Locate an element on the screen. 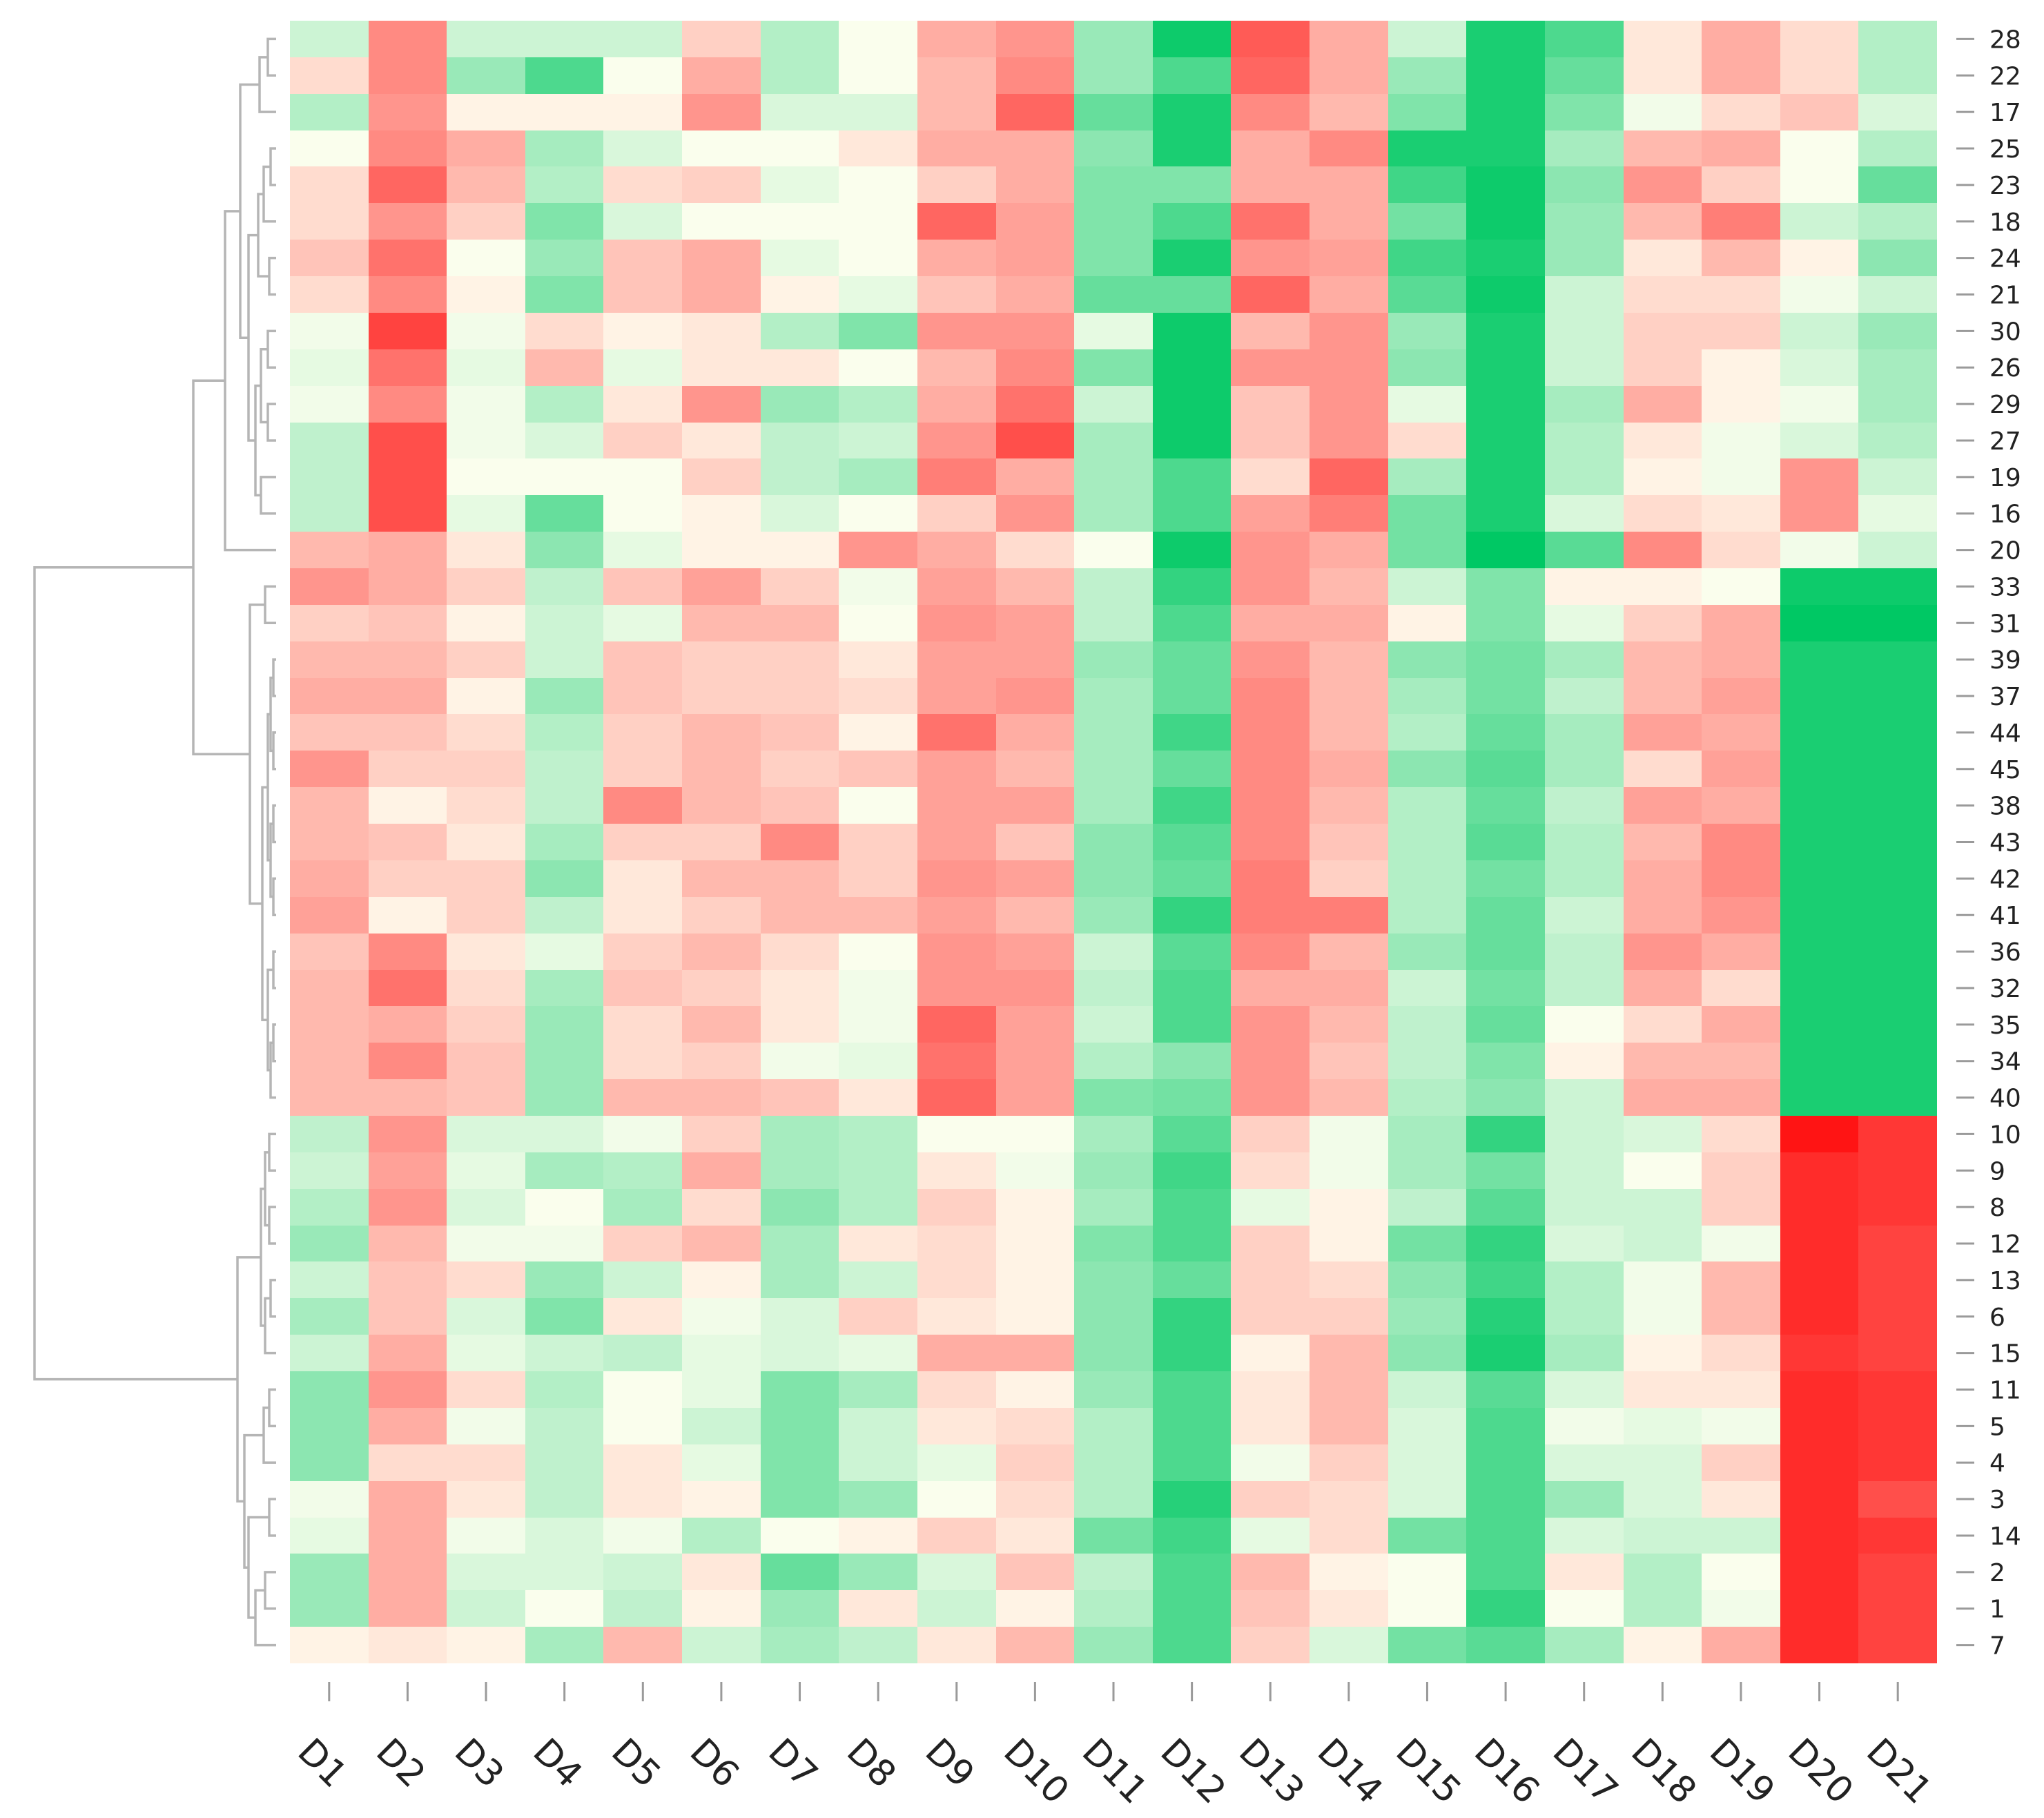 The image size is (2044, 1818). row-label: 17 is located at coordinates (2005, 113).